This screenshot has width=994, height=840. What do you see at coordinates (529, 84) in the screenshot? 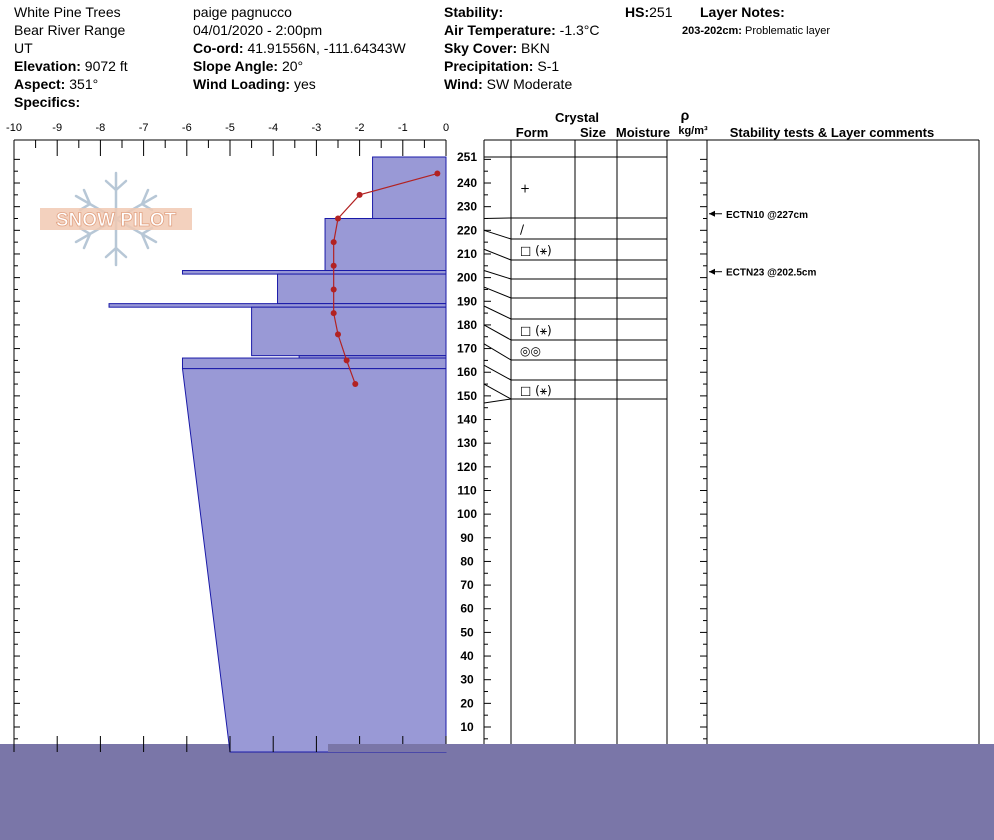
I see `wind-value: SW Moderate` at bounding box center [529, 84].